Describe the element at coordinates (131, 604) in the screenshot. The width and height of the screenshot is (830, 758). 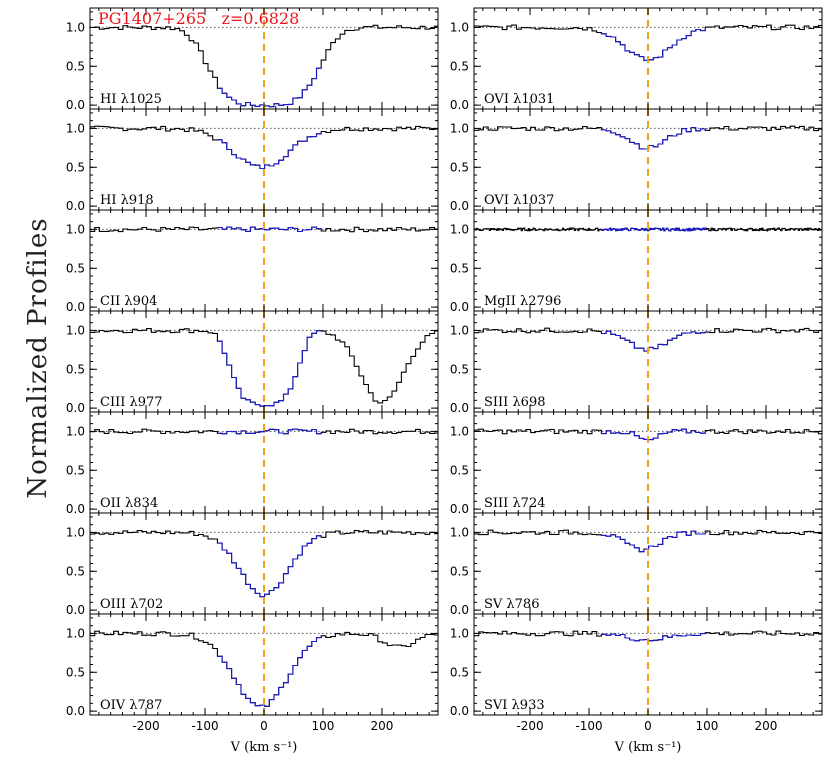
I see `line-label: OIII λ702` at that location.